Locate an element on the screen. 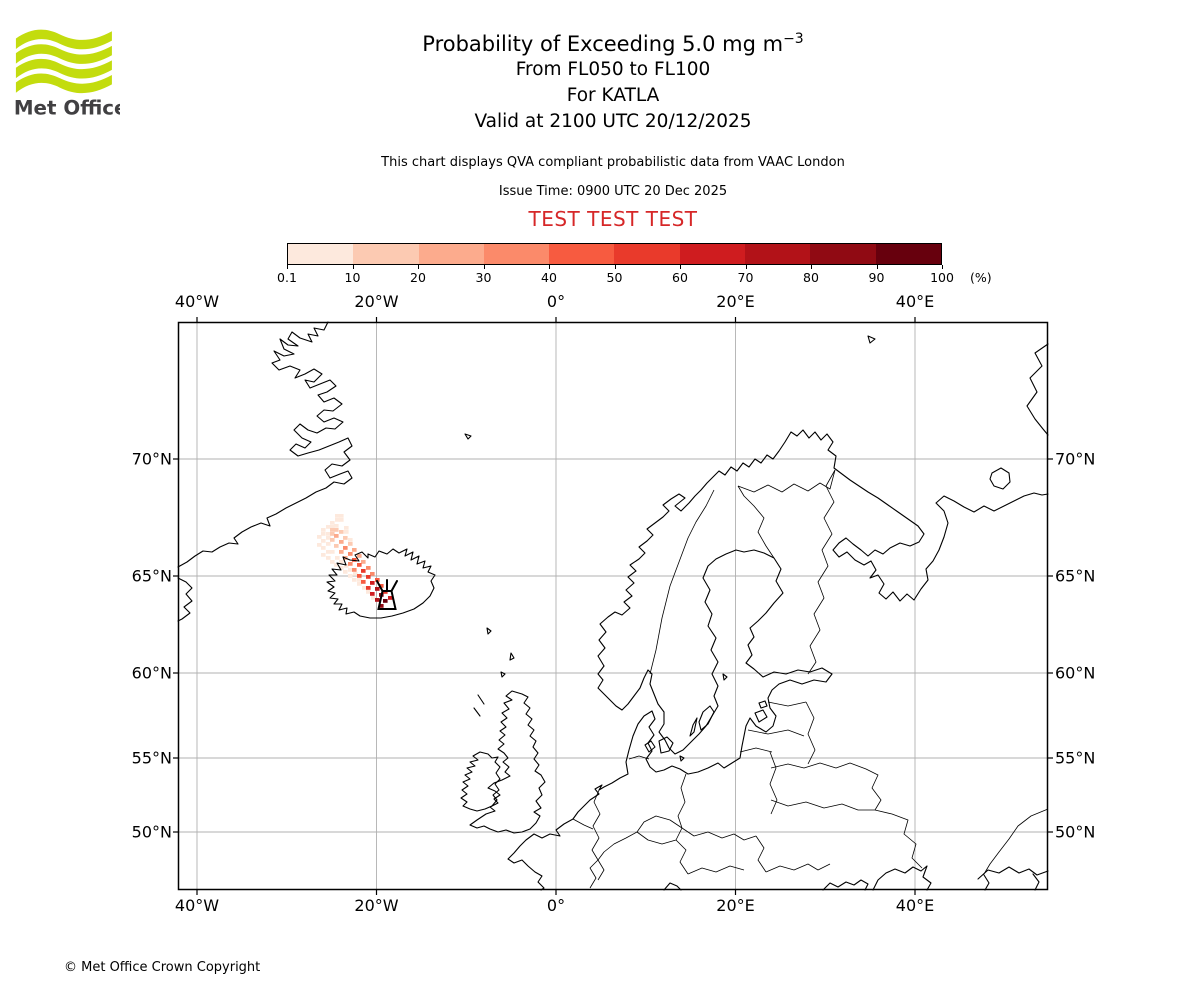  colorbar-tick-label: 40 is located at coordinates (549, 277).